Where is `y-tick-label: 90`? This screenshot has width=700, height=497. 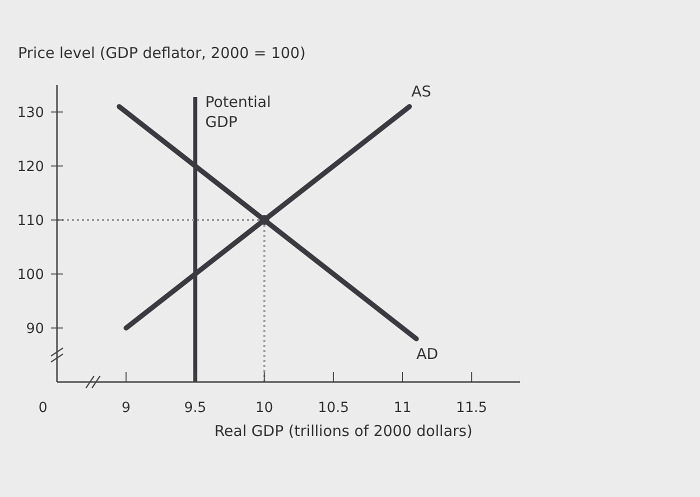
y-tick-label: 90 is located at coordinates (35, 329).